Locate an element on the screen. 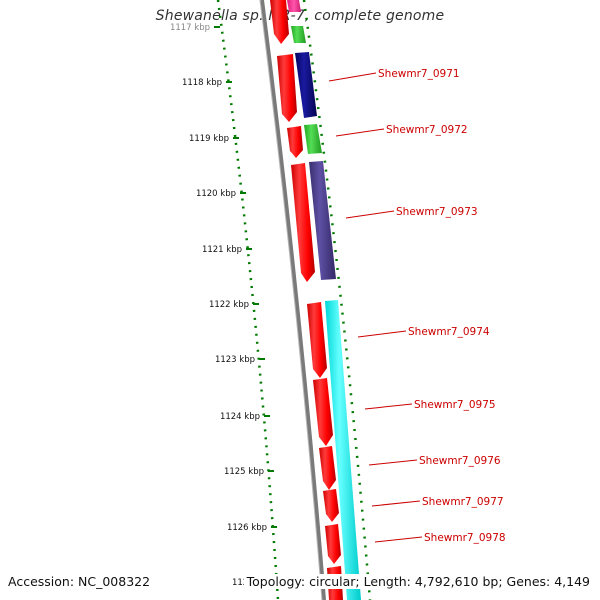  backbone-track is located at coordinates (293, 300).